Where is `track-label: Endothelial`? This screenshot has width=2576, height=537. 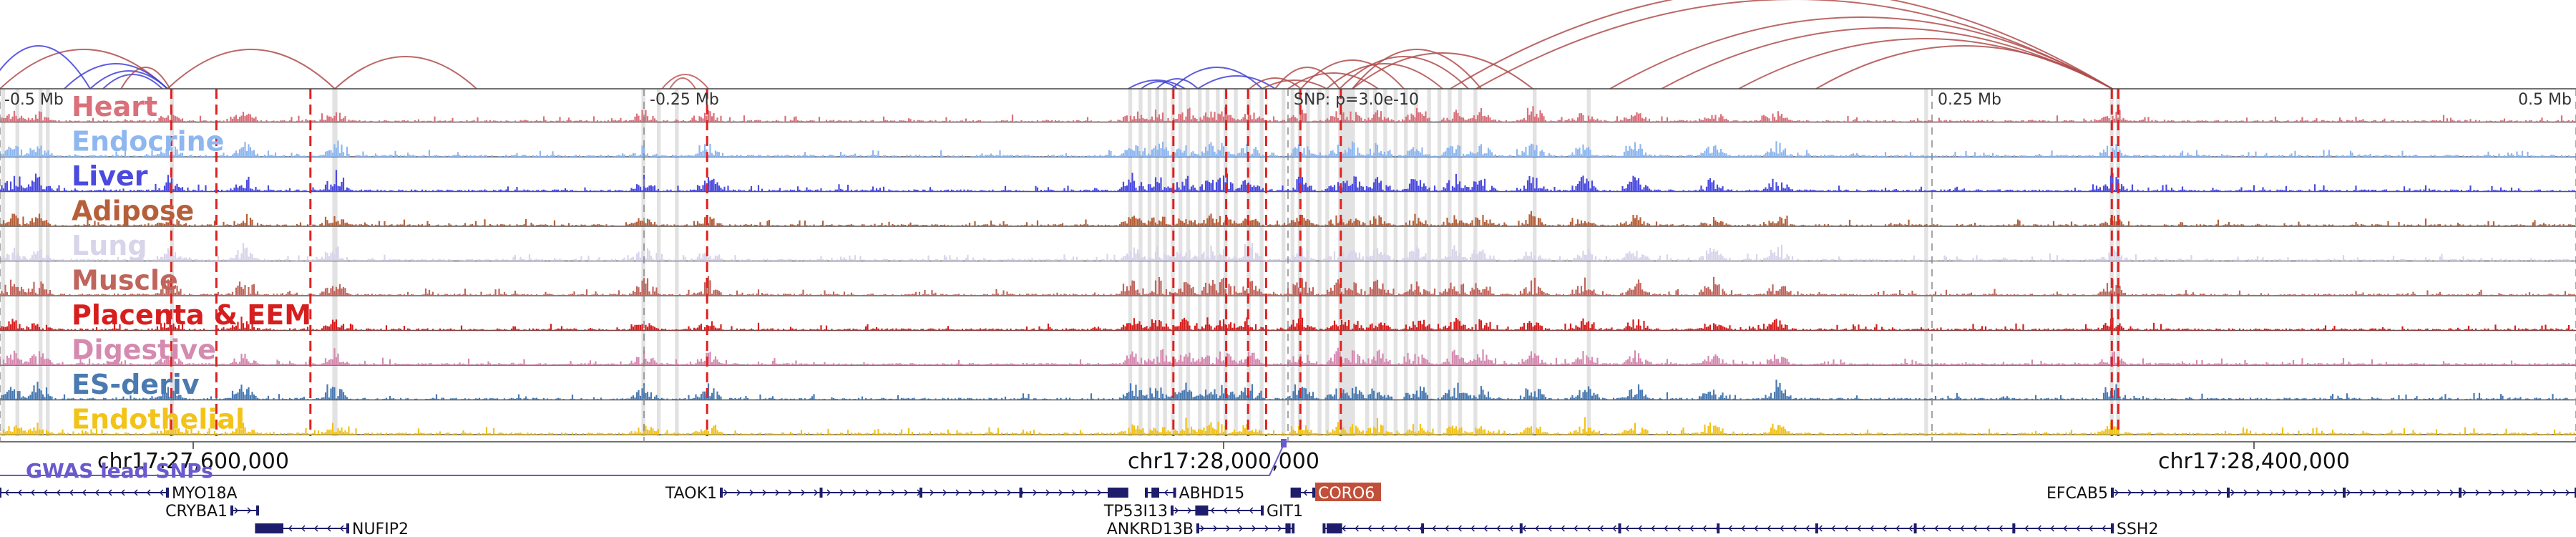 track-label: Endothelial is located at coordinates (158, 419).